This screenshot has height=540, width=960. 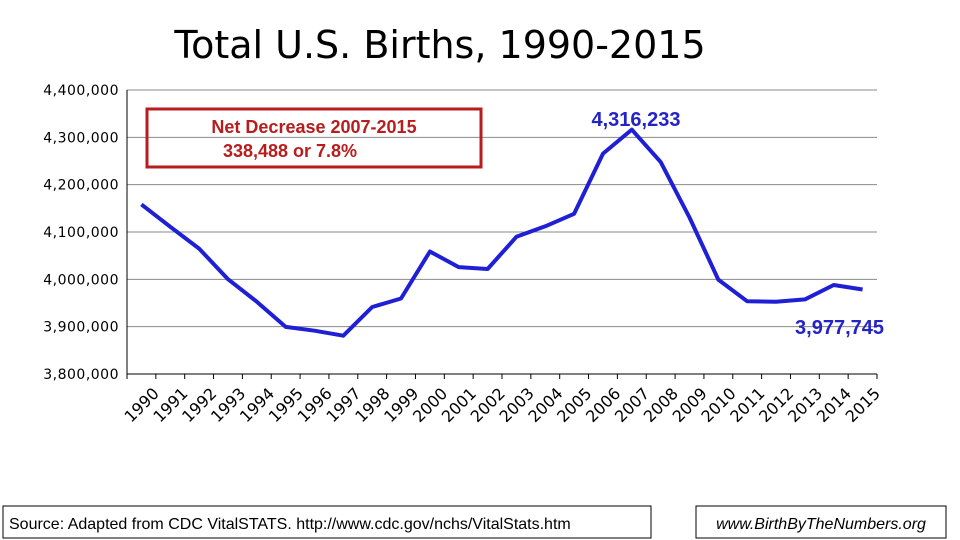 What do you see at coordinates (313, 127) in the screenshot?
I see `annotation-box-line1: Net Decrease 2007-2015` at bounding box center [313, 127].